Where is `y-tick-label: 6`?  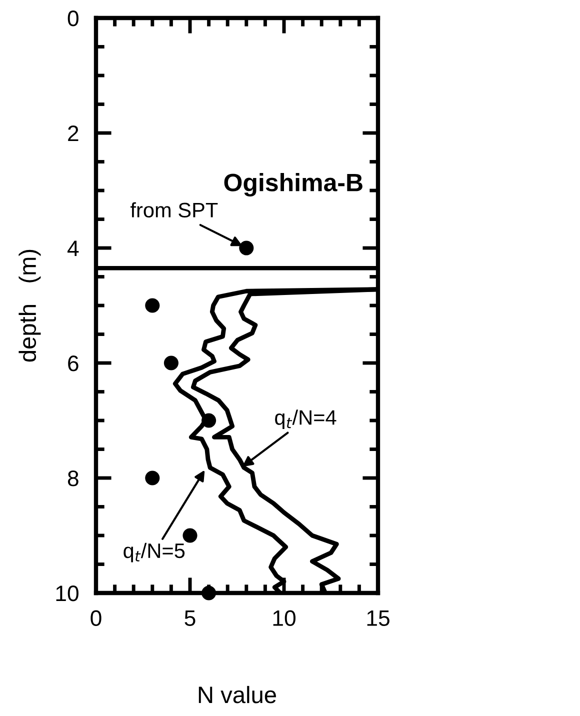
y-tick-label: 6 is located at coordinates (73, 364).